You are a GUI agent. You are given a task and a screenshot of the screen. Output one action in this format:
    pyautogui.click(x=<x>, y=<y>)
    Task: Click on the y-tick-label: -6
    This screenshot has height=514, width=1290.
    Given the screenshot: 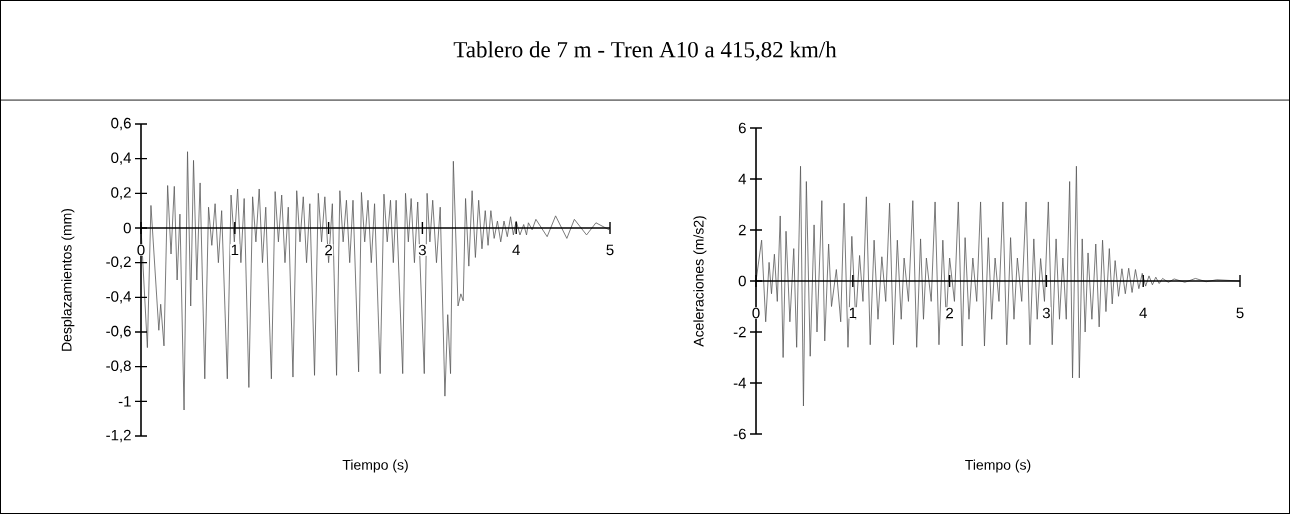 What is the action you would take?
    pyautogui.click(x=739, y=434)
    